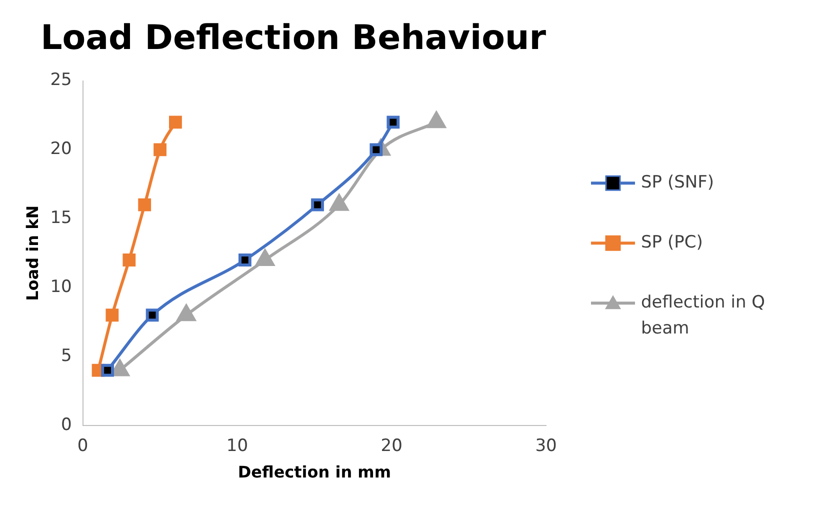 This screenshot has width=816, height=527. I want to click on y-tick-label: 10, so click(61, 286).